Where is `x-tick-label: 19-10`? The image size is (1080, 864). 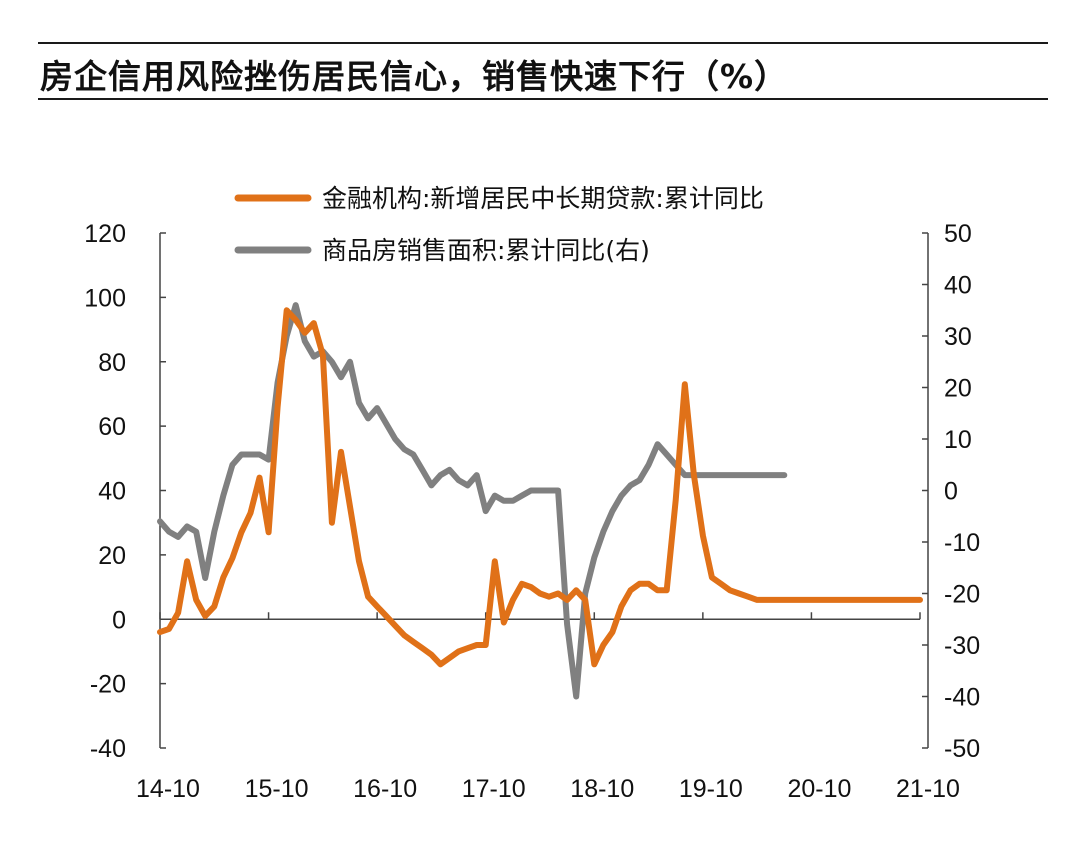
x-tick-label: 19-10 is located at coordinates (711, 789).